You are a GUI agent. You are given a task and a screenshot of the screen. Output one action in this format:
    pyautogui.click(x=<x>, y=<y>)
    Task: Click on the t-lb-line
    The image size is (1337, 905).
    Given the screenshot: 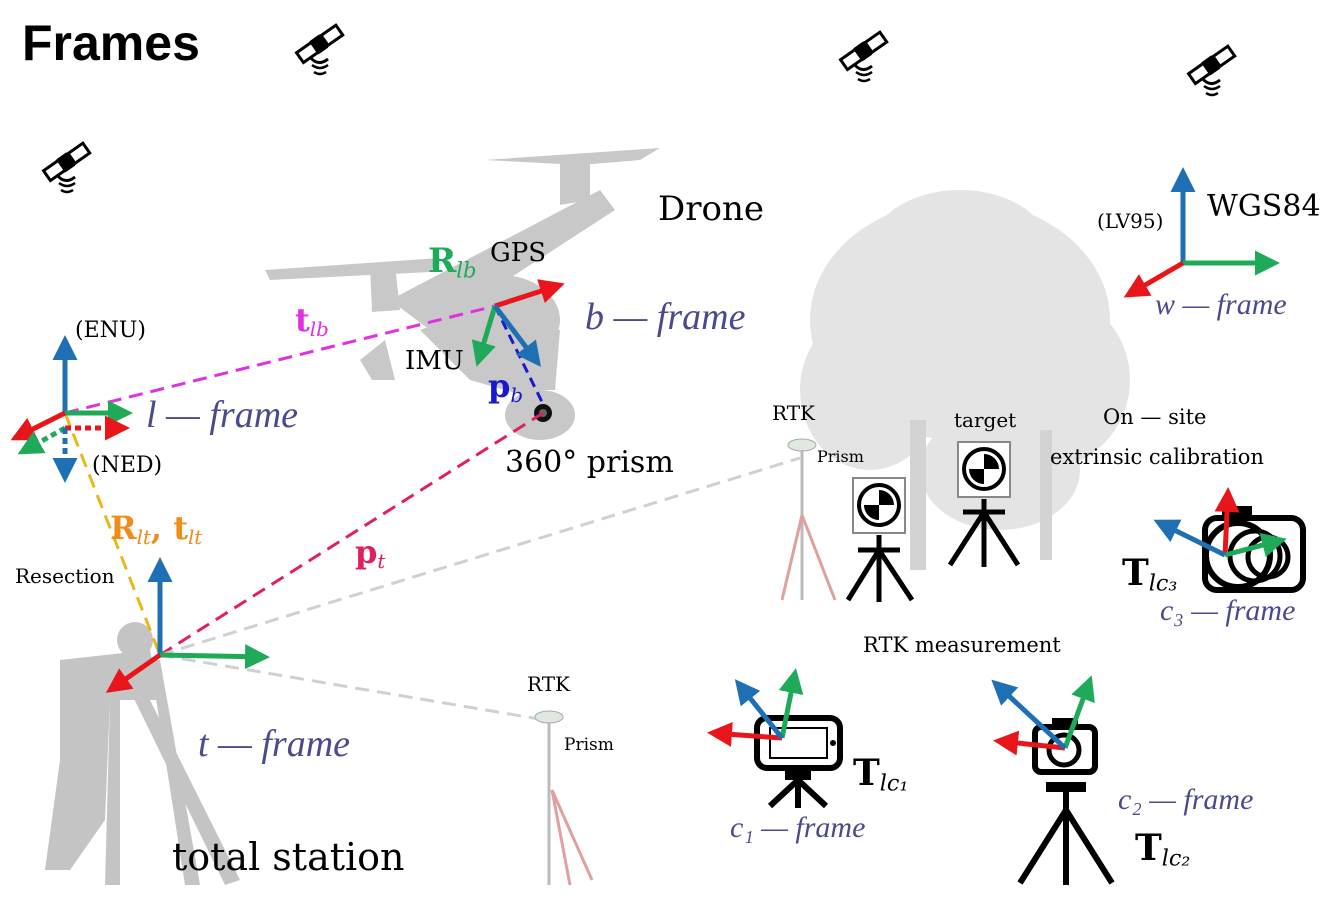 What is the action you would take?
    pyautogui.click(x=280, y=359)
    